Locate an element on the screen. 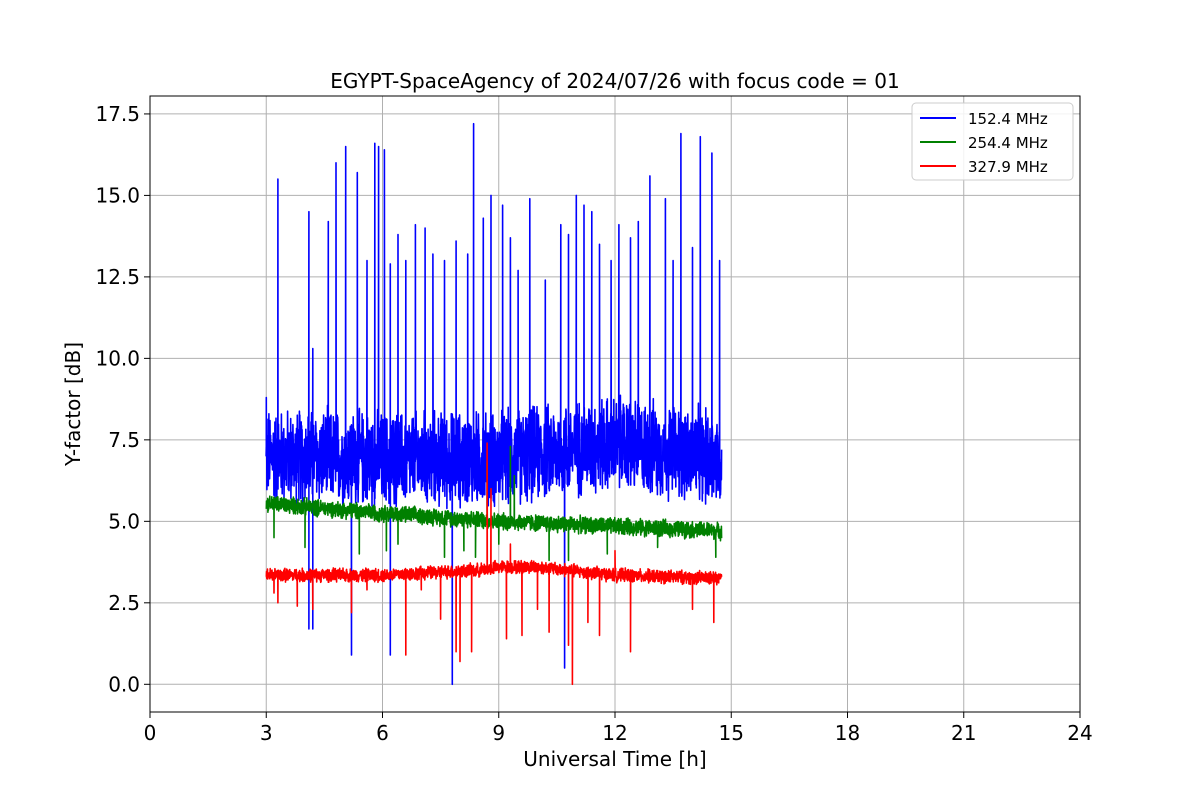 The height and width of the screenshot is (800, 1200). y-tick-label: 5.0 is located at coordinates (124, 521).